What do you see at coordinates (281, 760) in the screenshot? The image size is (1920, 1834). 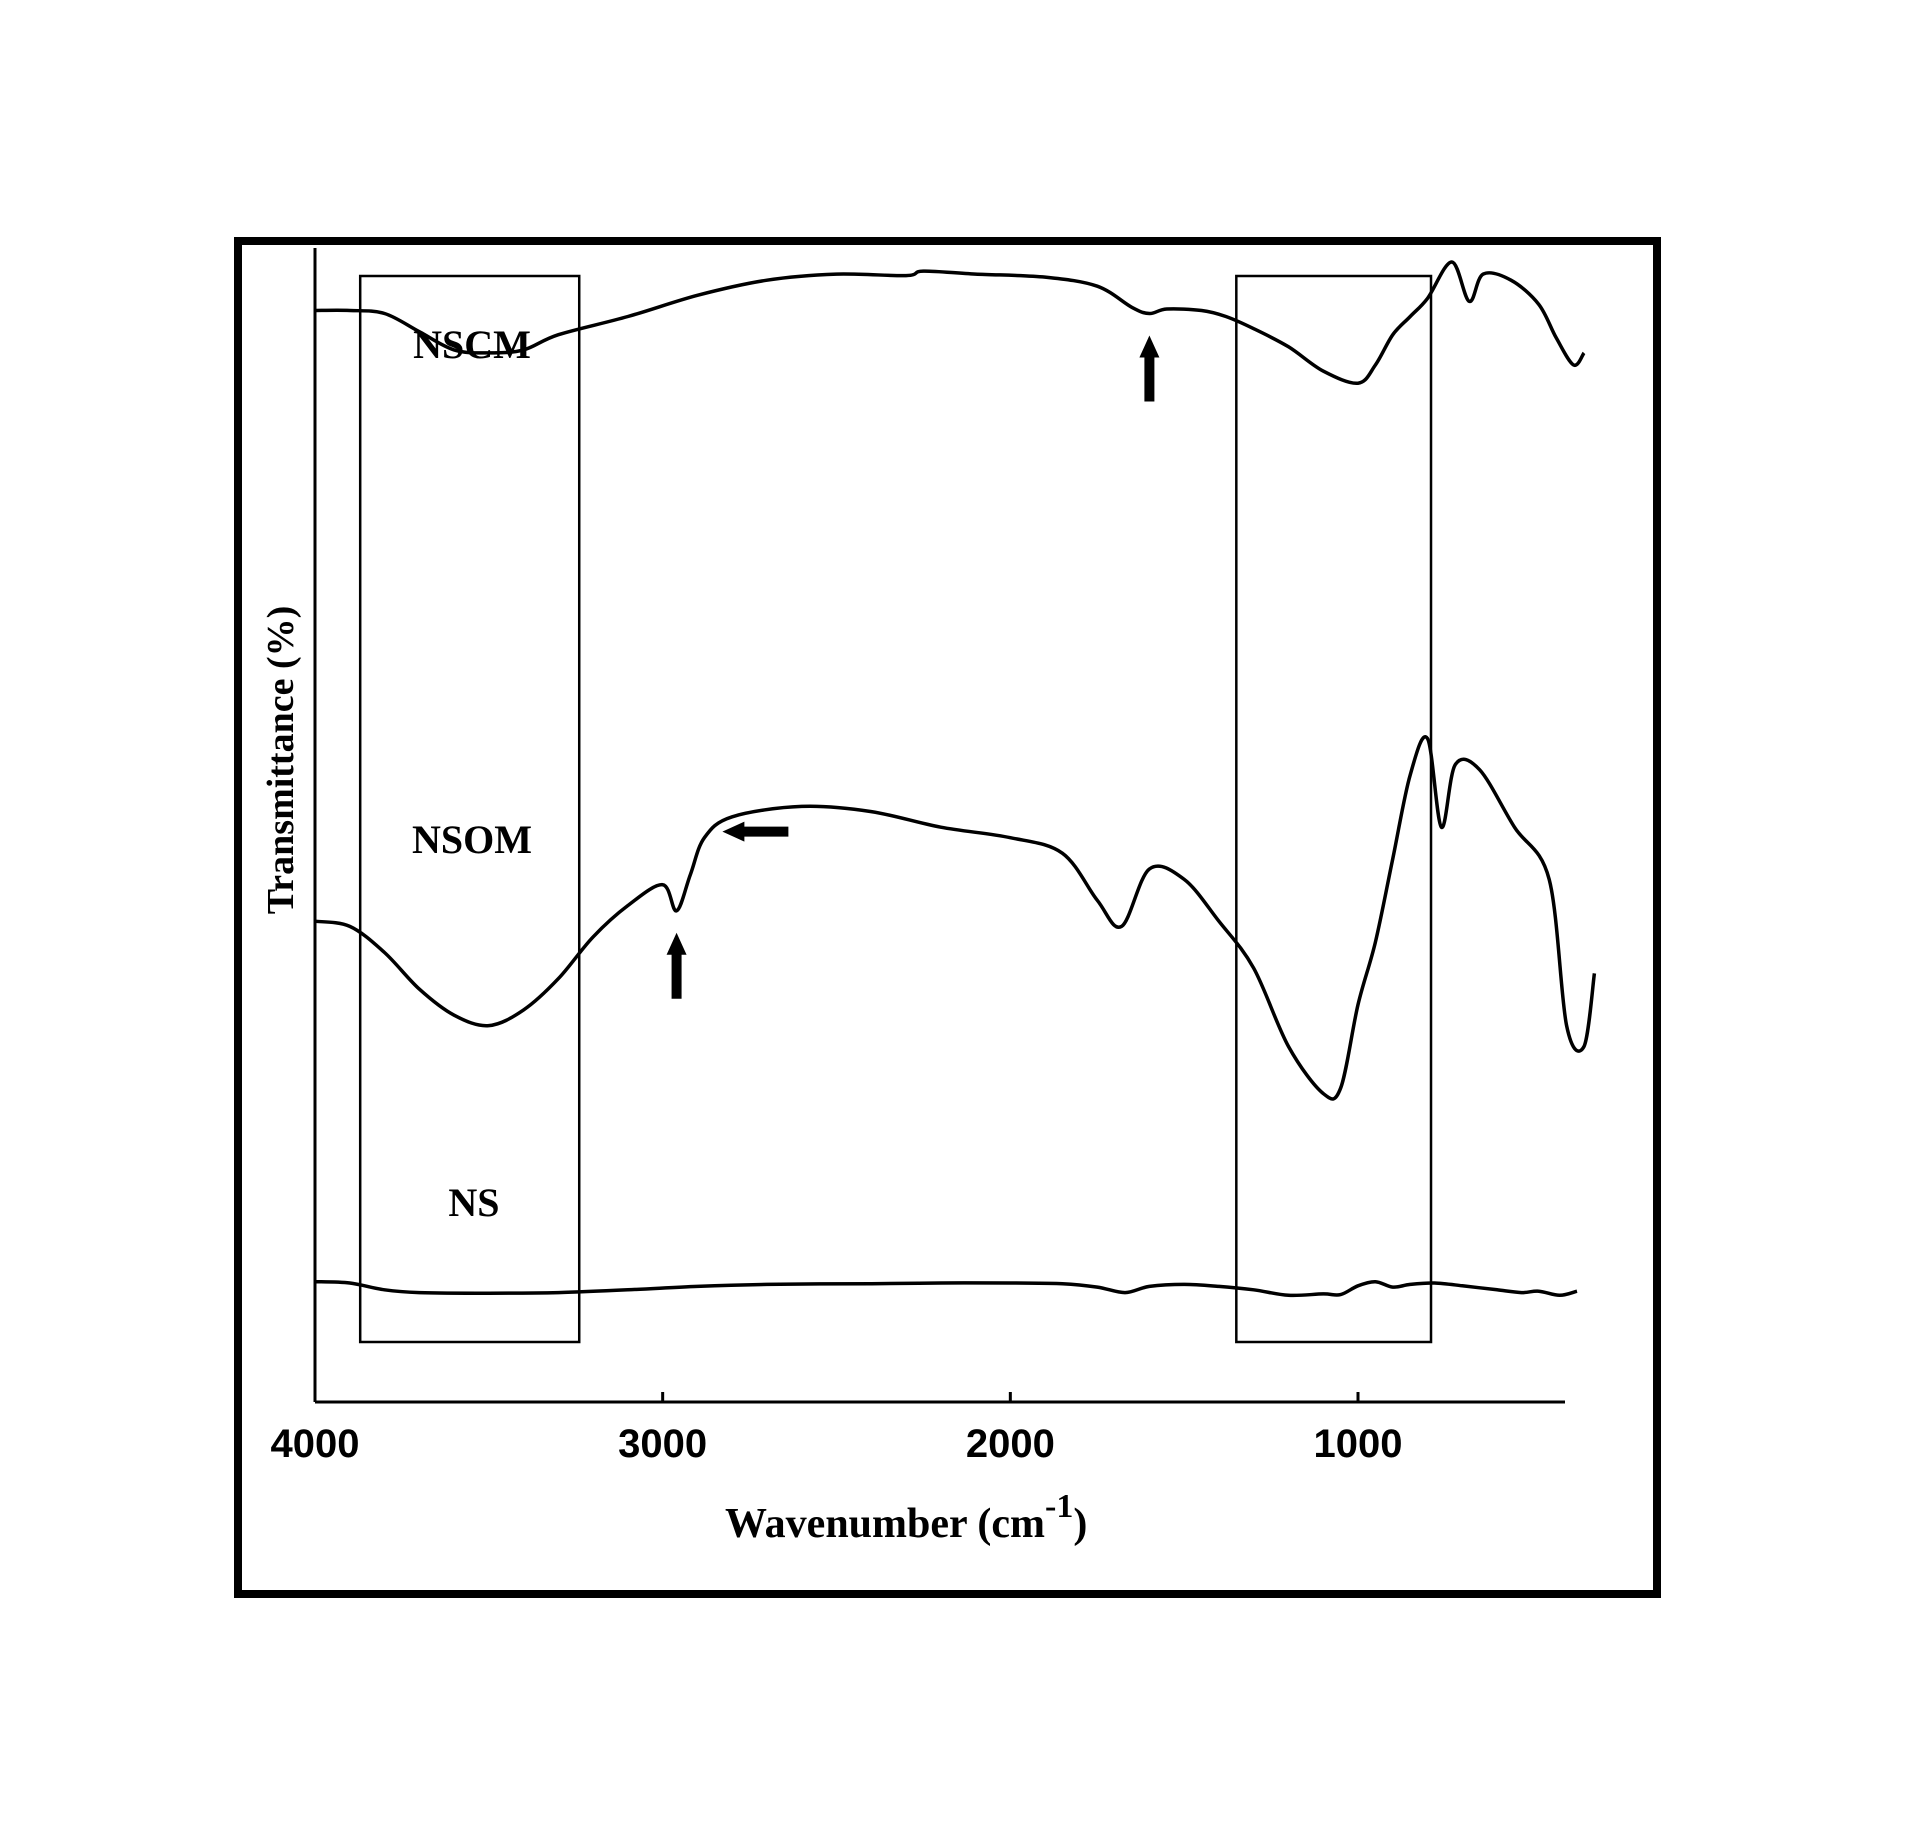 I see `y-axis-title: Transmittance (%)` at bounding box center [281, 760].